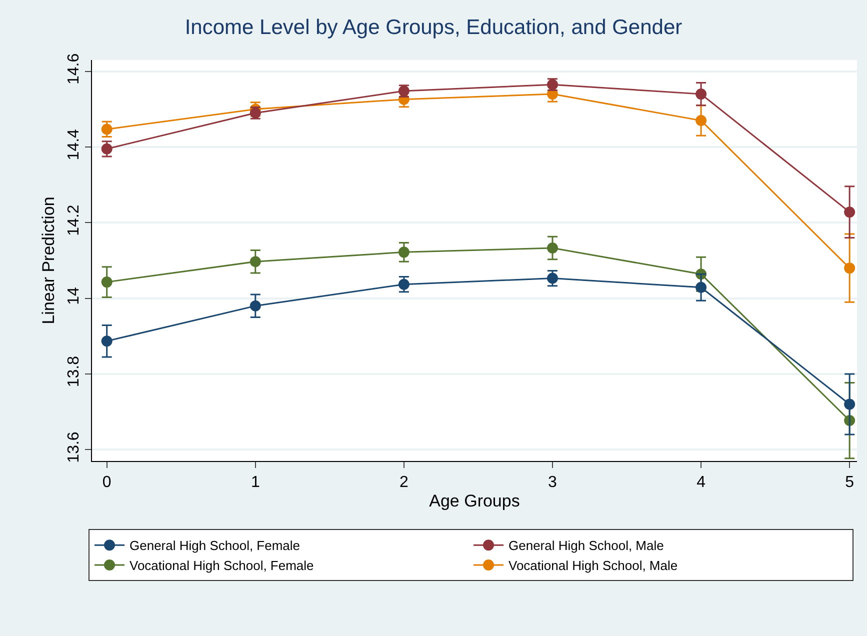  I want to click on x-tick-label: 5, so click(849, 483).